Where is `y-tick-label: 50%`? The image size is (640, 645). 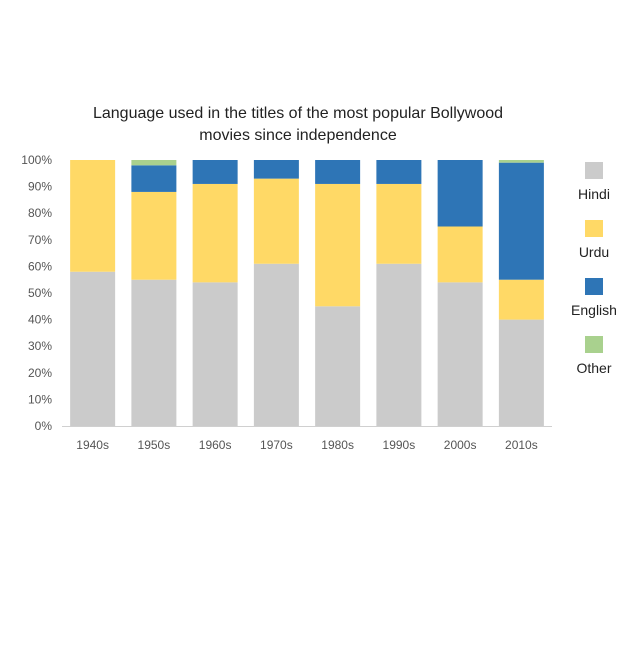
y-tick-label: 50% is located at coordinates (40, 293).